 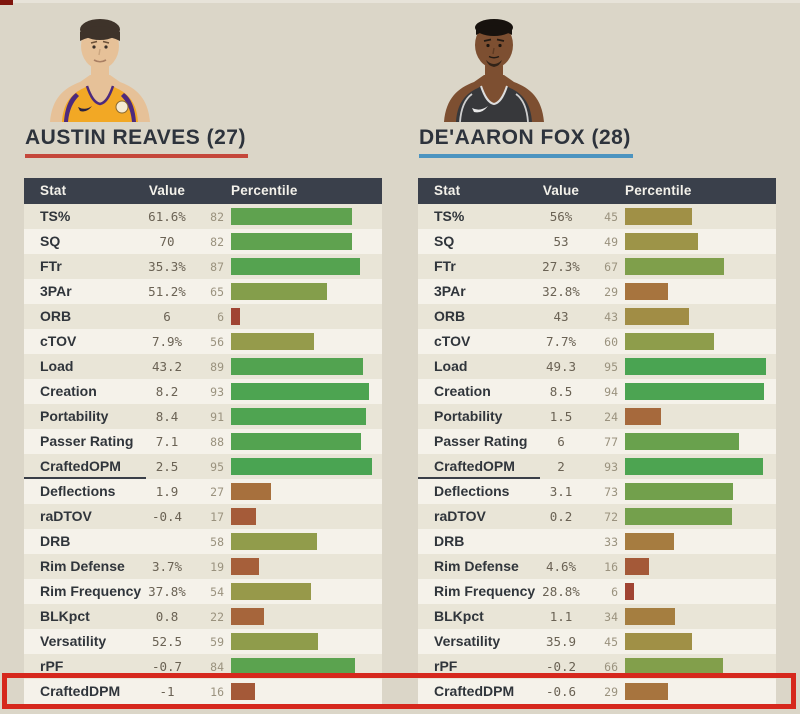 I want to click on stat-label: Rim Frequency, so click(x=91, y=591).